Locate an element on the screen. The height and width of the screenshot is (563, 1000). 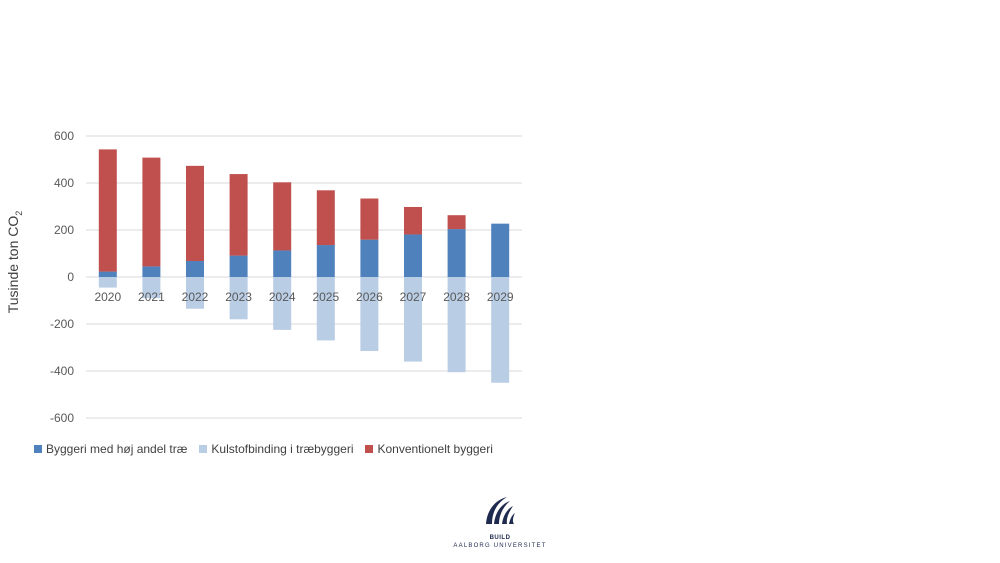
legend-item-konventionelt: Konventionelt byggeri is located at coordinates (429, 449).